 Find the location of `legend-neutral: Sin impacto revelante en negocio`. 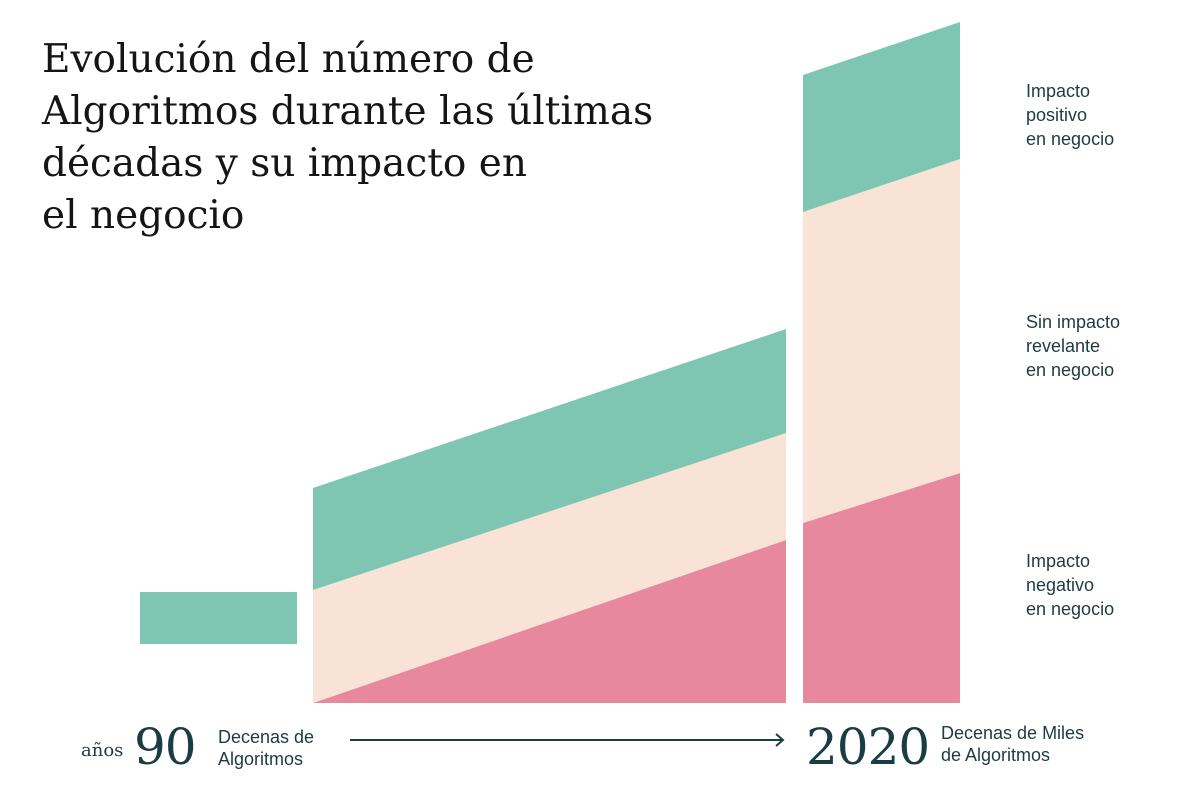

legend-neutral: Sin impacto revelante en negocio is located at coordinates (1073, 346).